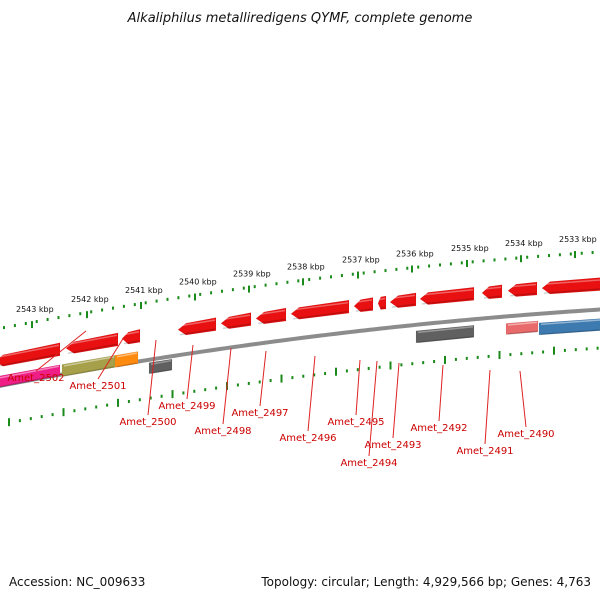 The height and width of the screenshot is (600, 600). I want to click on gene-label: Amet_2493, so click(392, 445).